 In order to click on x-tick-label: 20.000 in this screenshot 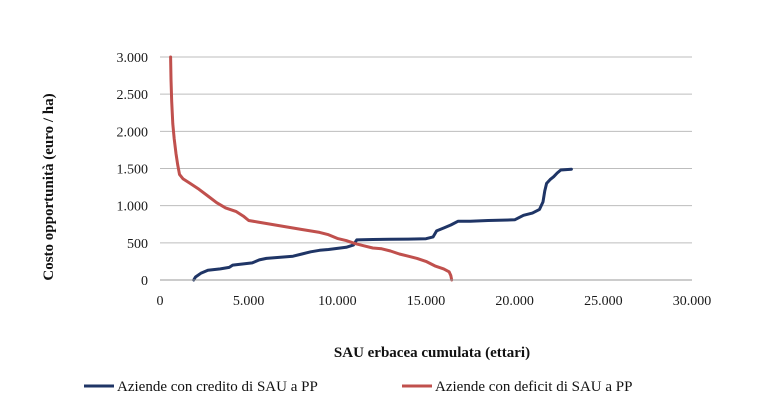, I will do `click(514, 301)`.